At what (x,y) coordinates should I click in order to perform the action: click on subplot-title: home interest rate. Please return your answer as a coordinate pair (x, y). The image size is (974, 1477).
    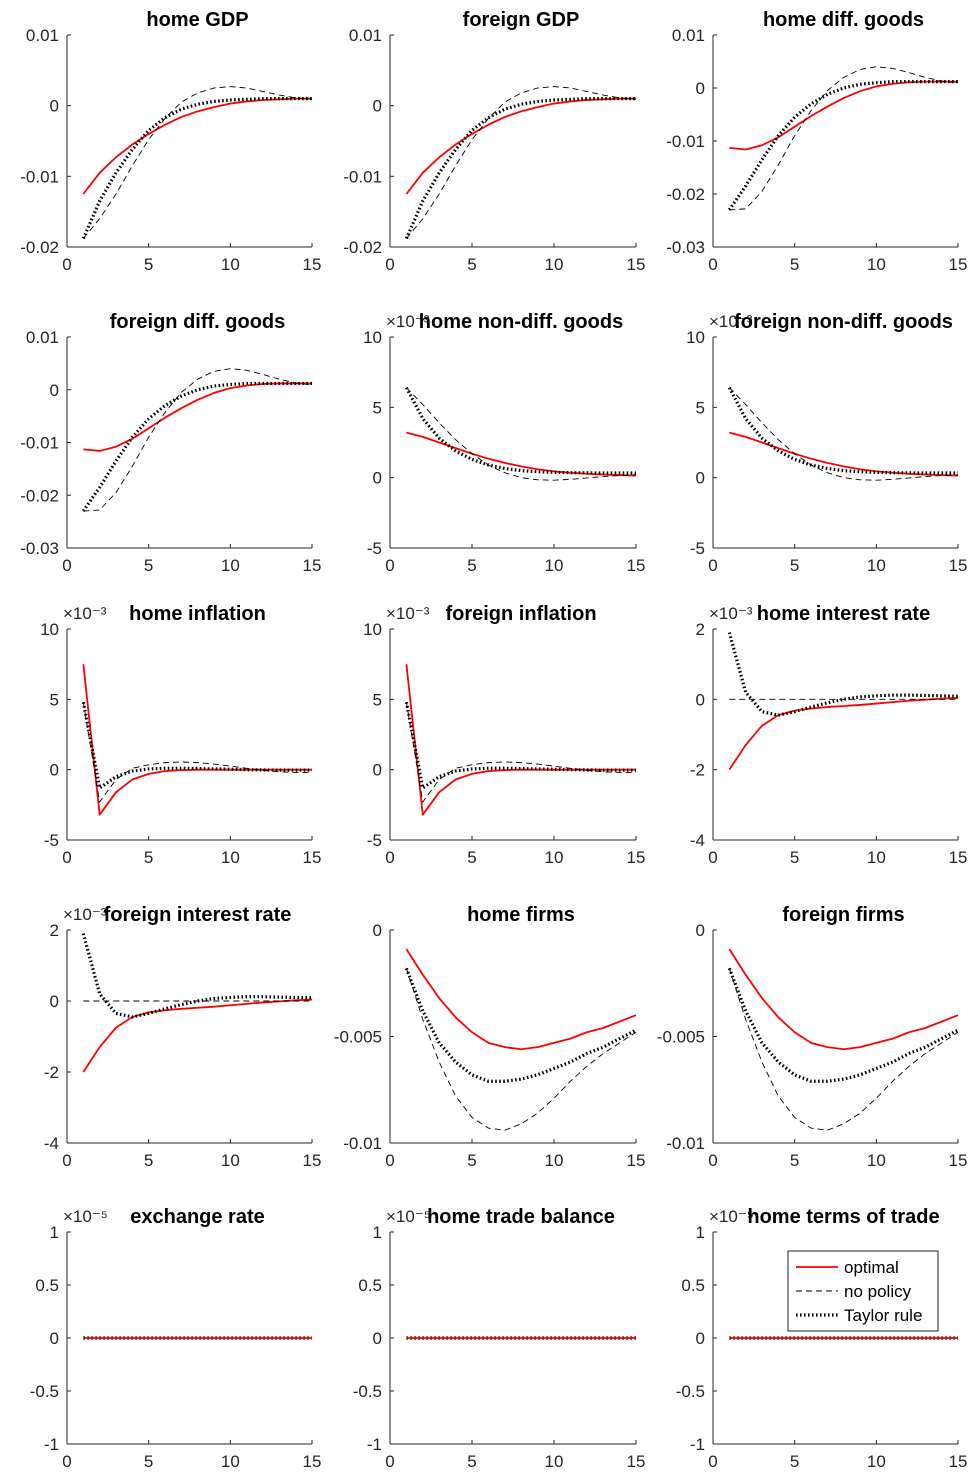
    Looking at the image, I should click on (843, 614).